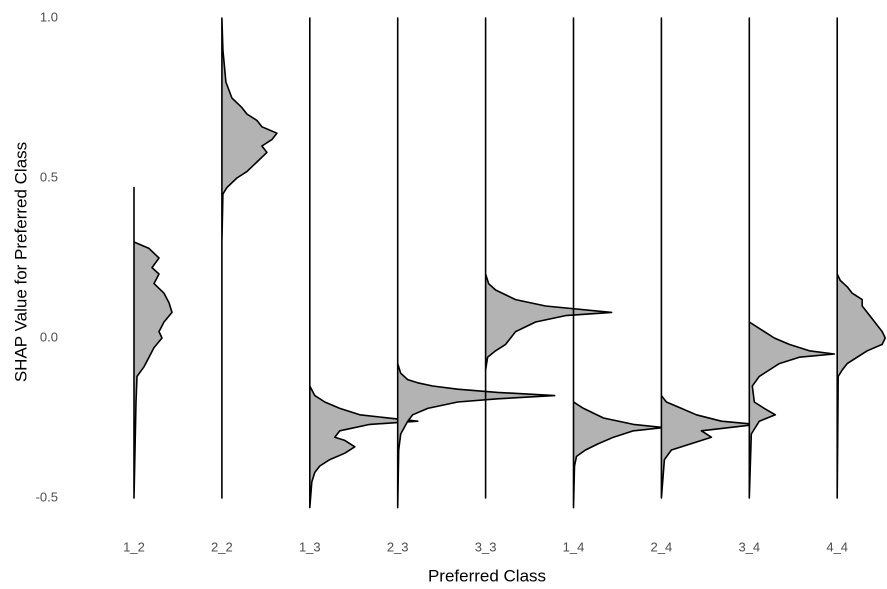 The height and width of the screenshot is (589, 887). What do you see at coordinates (749, 546) in the screenshot?
I see `x-tick-label: 3_4` at bounding box center [749, 546].